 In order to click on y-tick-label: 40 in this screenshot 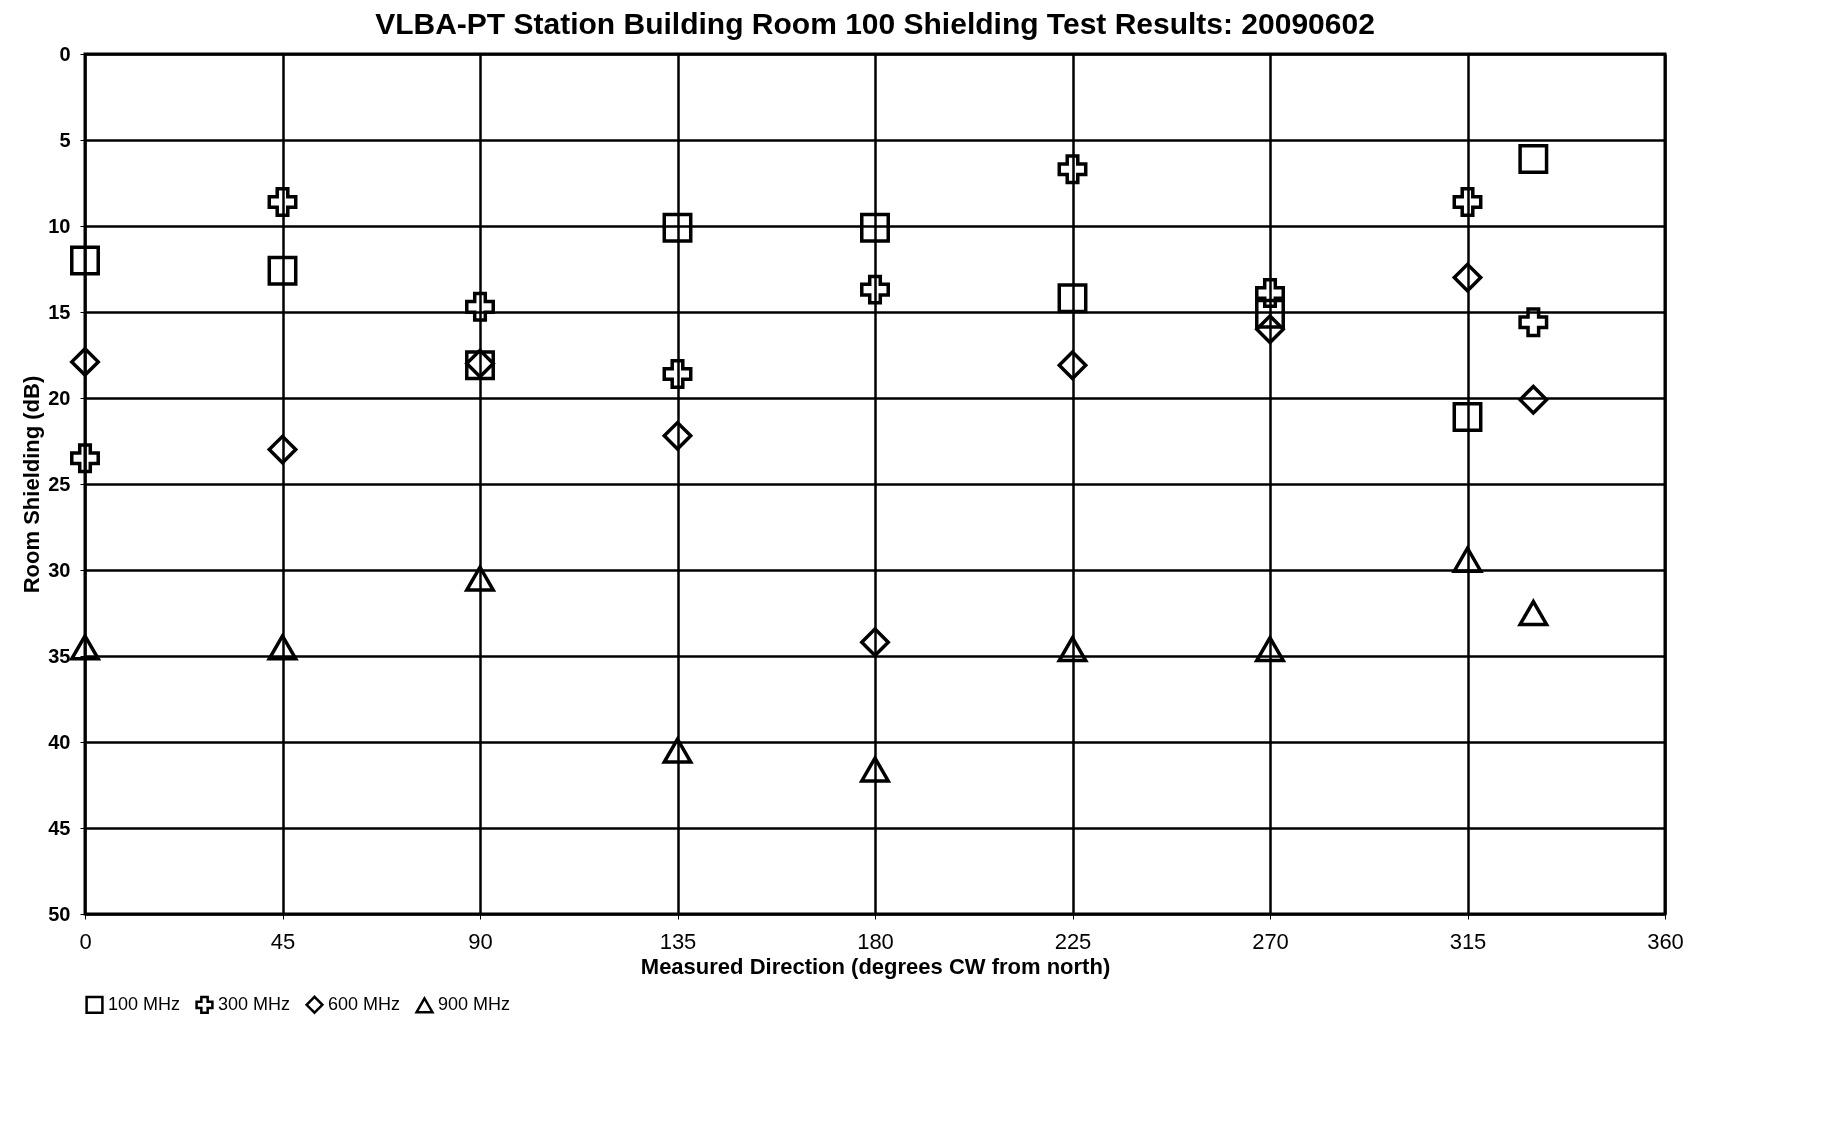, I will do `click(59, 741)`.